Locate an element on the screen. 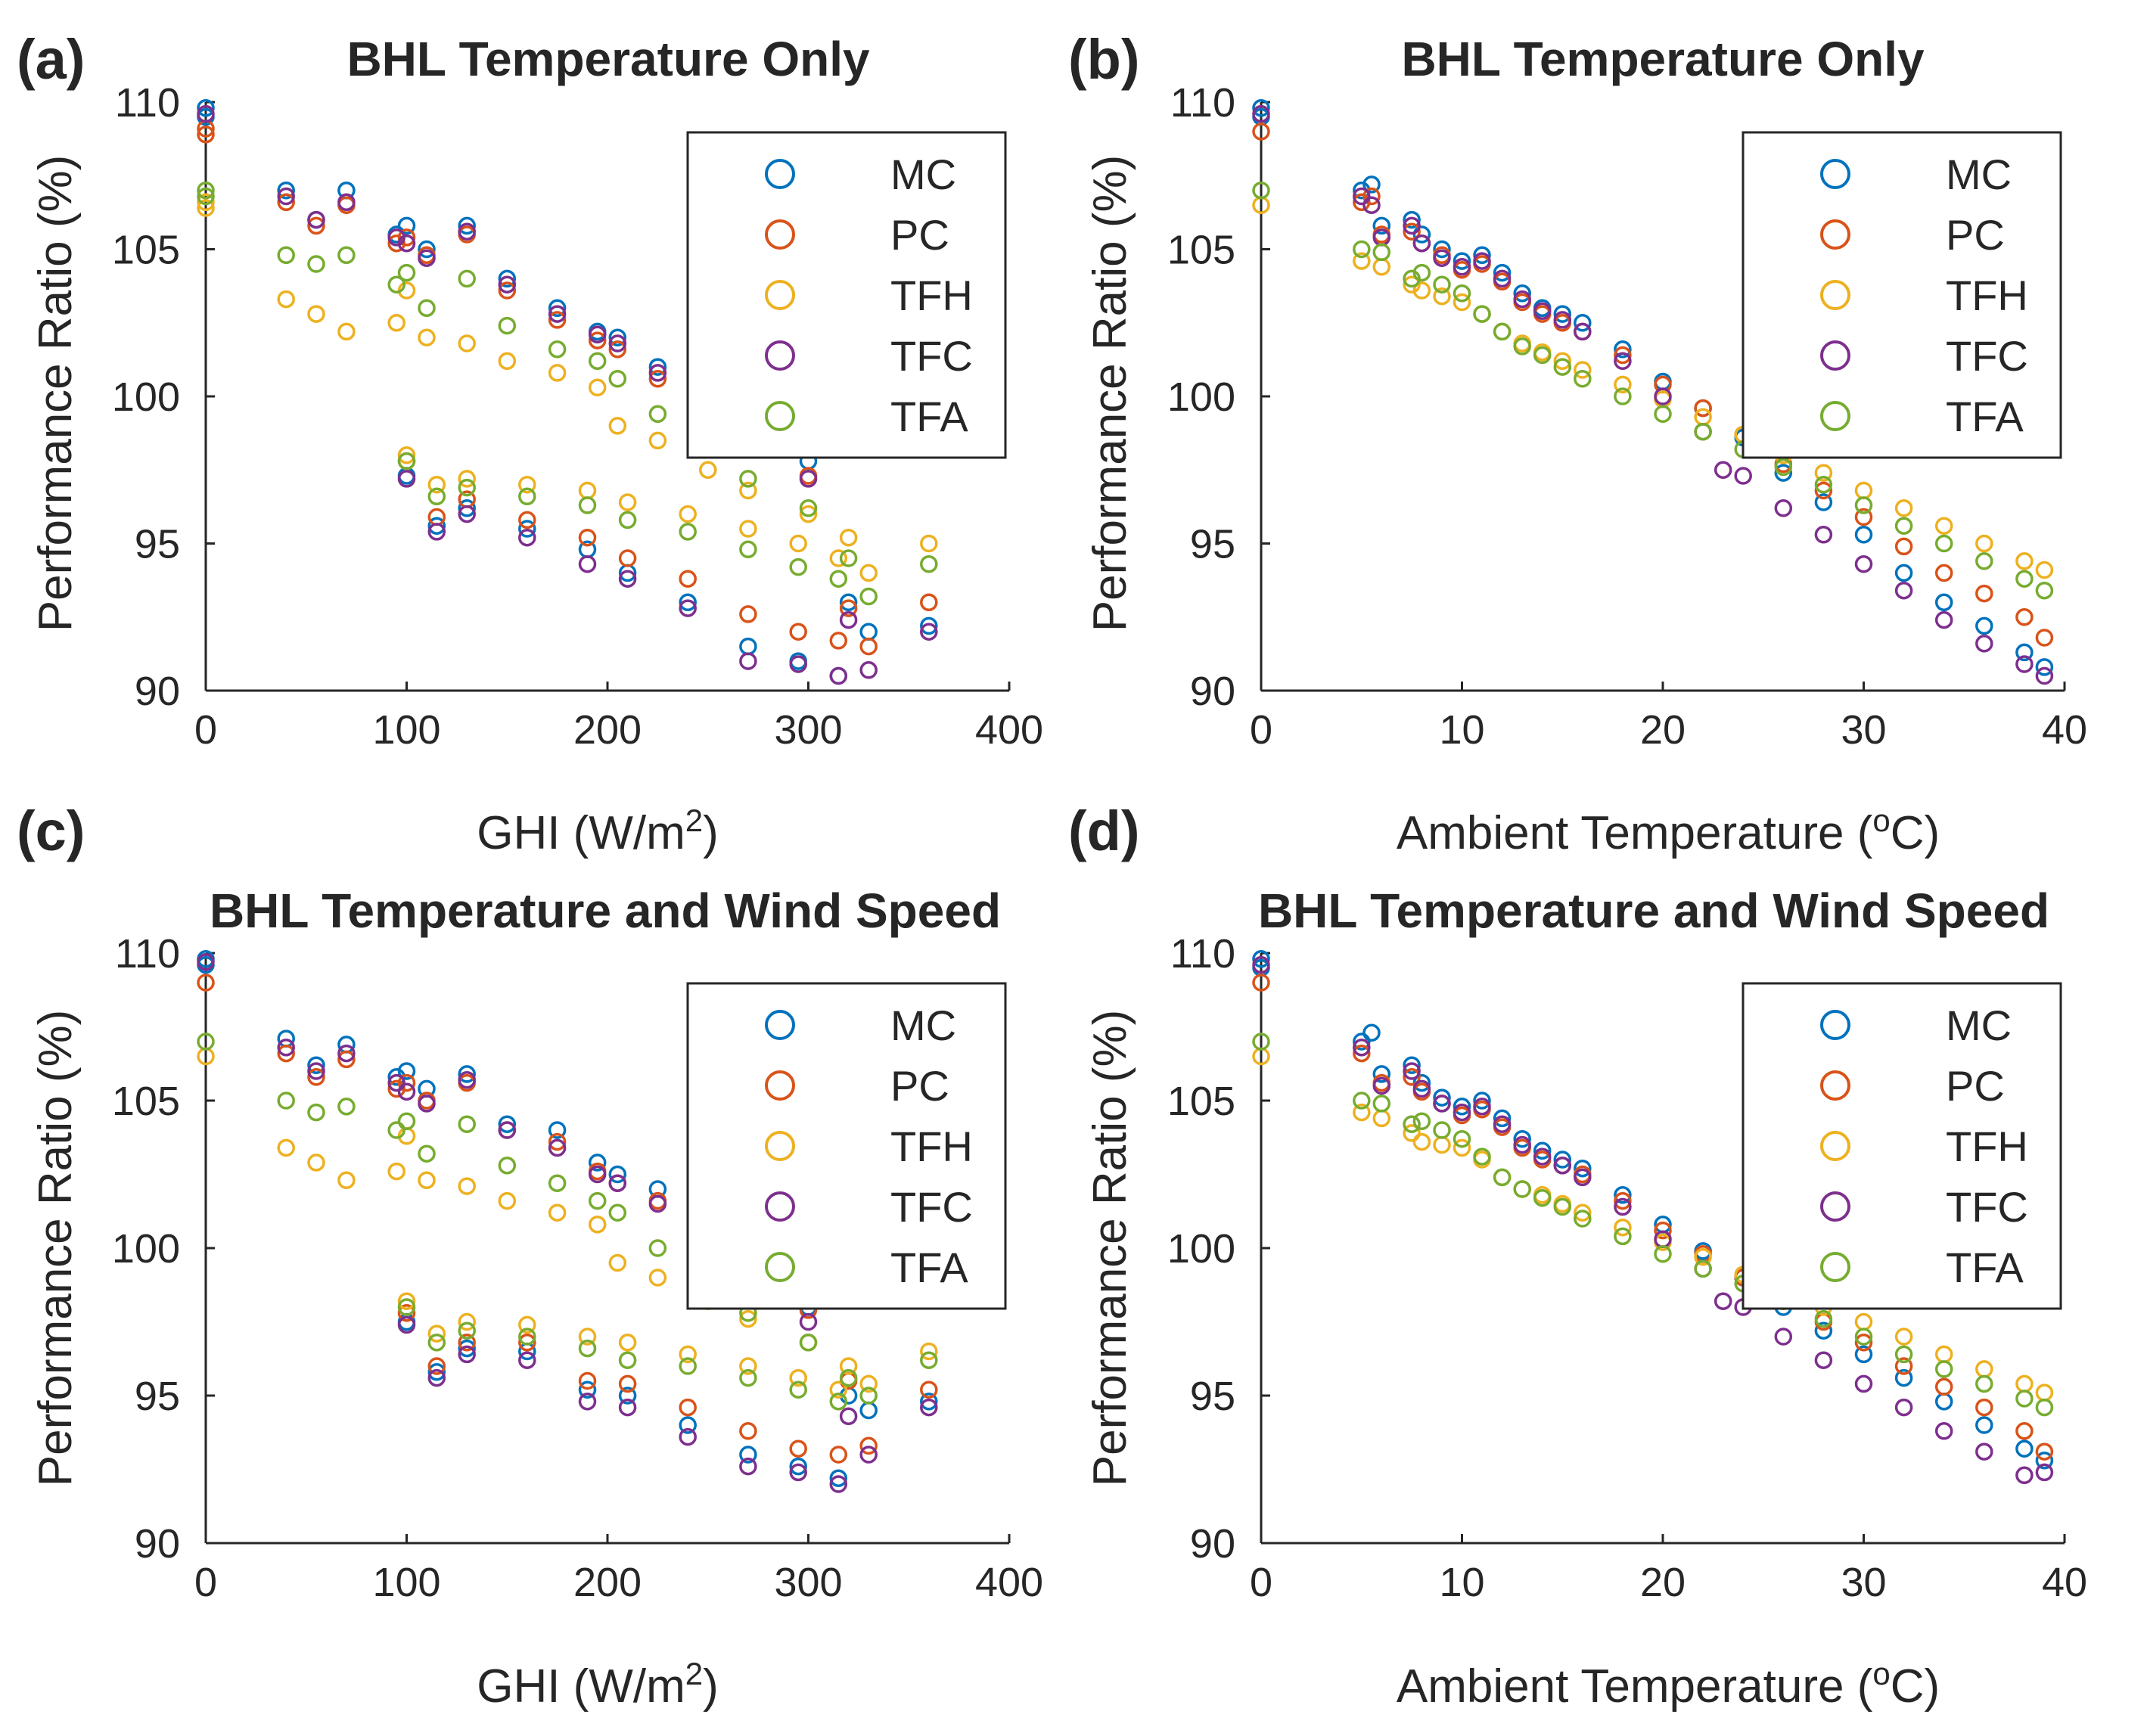 The height and width of the screenshot is (1736, 2147). x-tick-label-a: 200 is located at coordinates (607, 730).